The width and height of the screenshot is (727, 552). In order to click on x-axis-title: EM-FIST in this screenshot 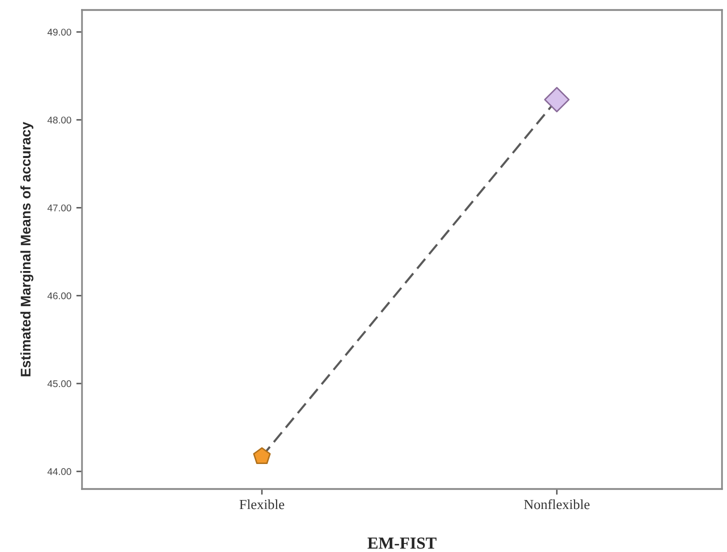, I will do `click(402, 543)`.